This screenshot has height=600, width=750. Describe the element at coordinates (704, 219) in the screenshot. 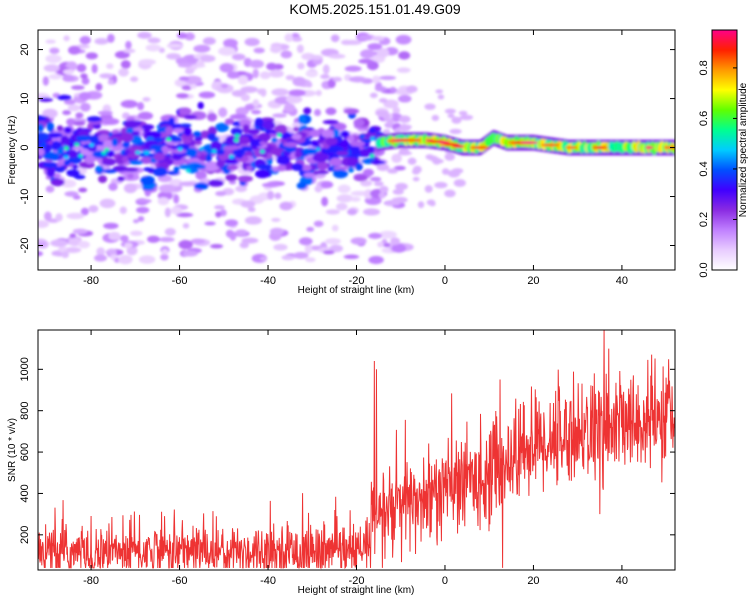

I see `colorbar-tick-label: 0.2` at that location.